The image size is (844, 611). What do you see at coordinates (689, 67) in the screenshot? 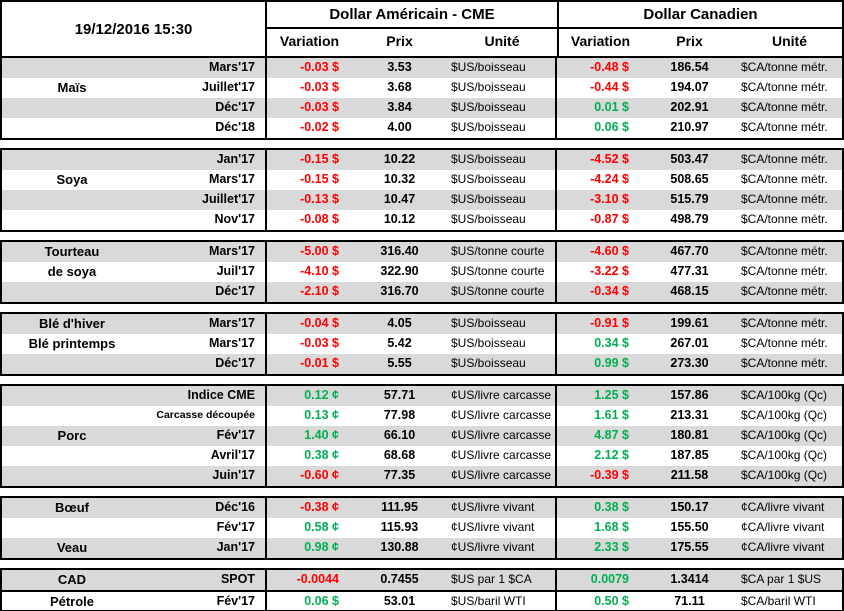
I see `ca-price: 186.54` at bounding box center [689, 67].